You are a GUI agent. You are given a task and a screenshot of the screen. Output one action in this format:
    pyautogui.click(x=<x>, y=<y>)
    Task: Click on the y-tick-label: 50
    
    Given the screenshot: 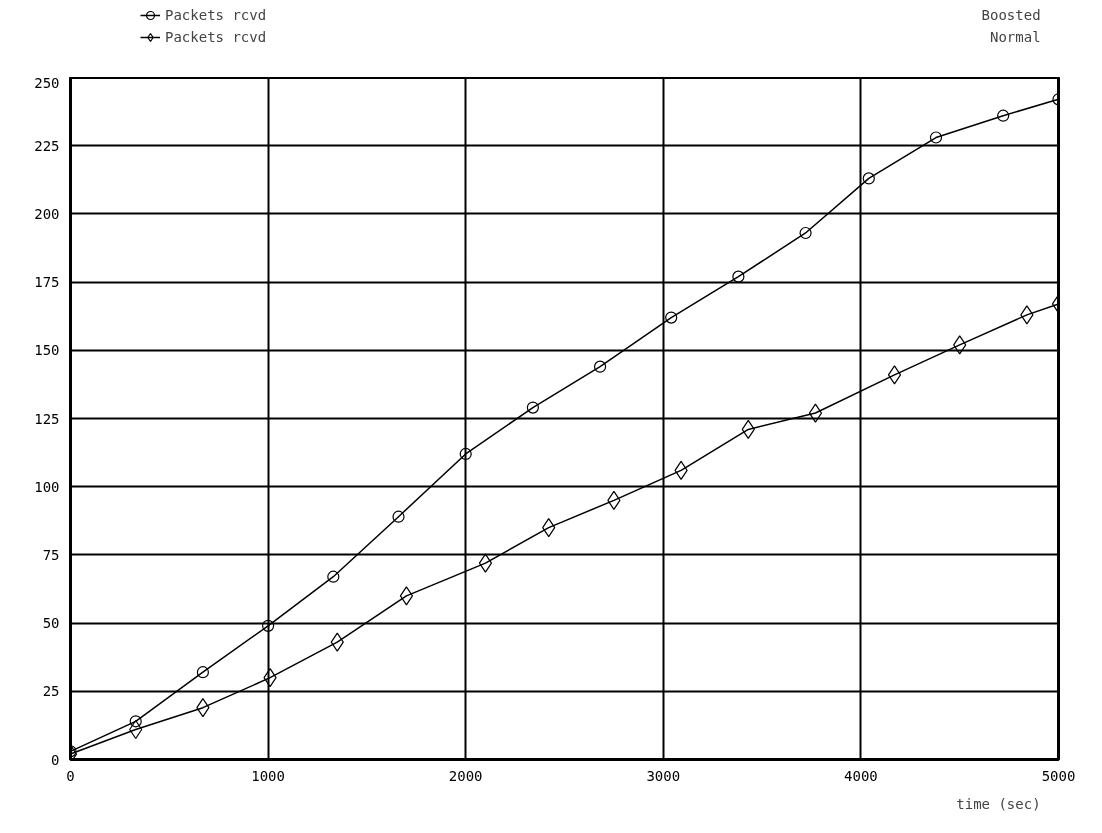 What is the action you would take?
    pyautogui.click(x=51, y=623)
    